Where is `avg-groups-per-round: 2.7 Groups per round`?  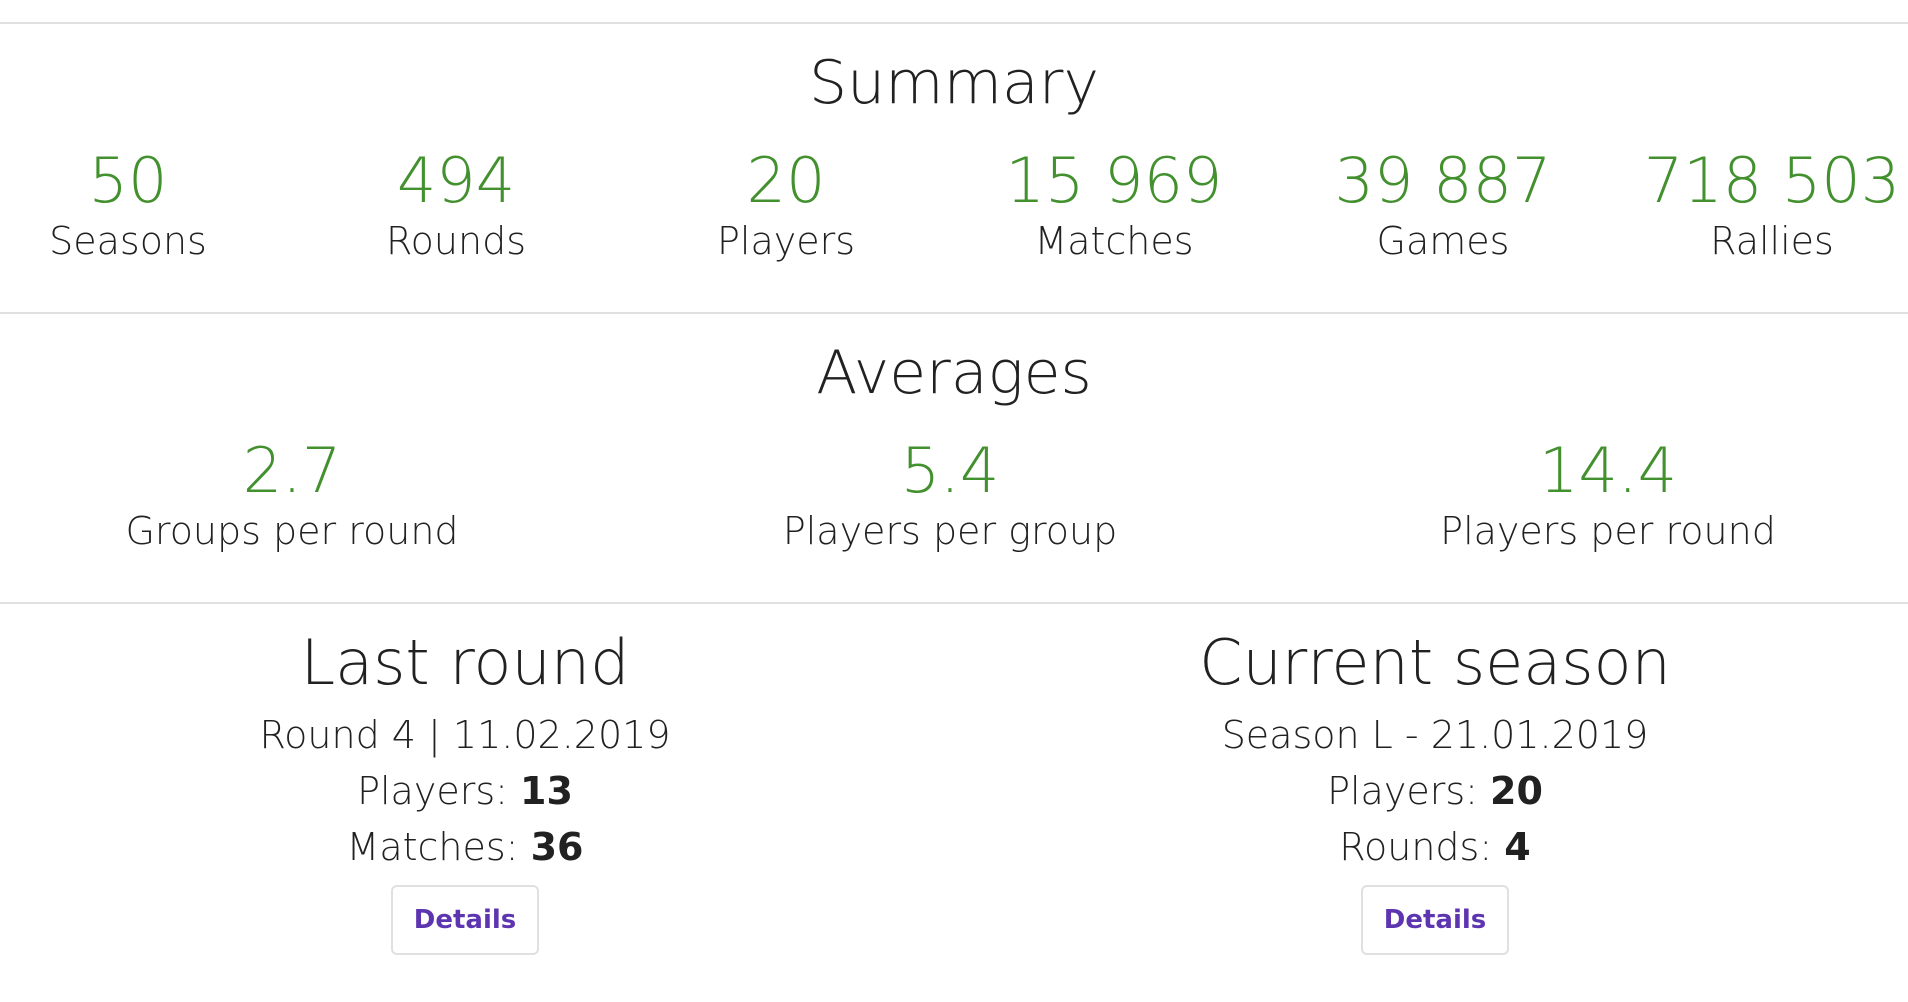
avg-groups-per-round: 2.7 Groups per round is located at coordinates (292, 493).